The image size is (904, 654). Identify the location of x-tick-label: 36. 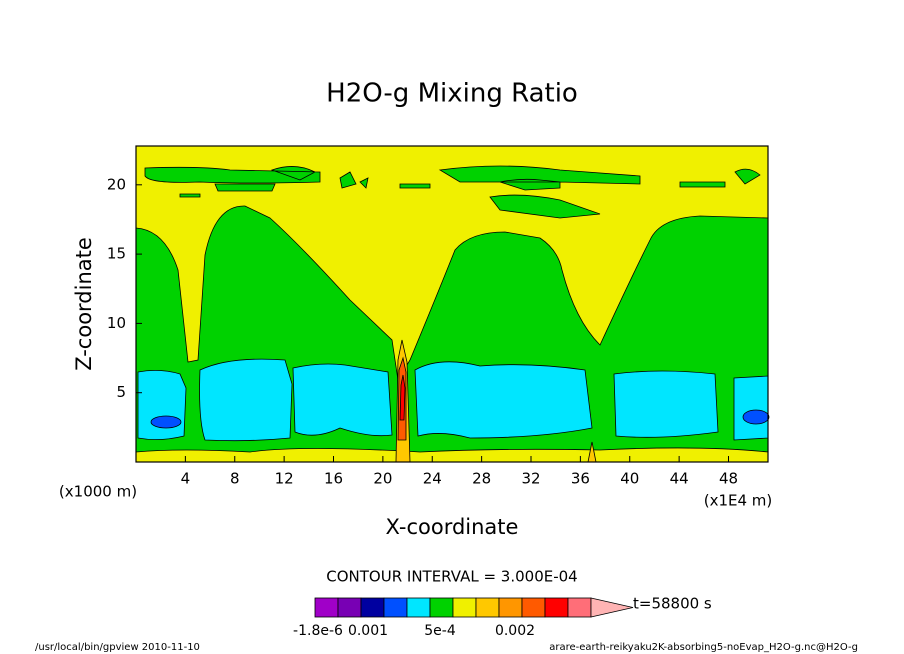
(580, 479).